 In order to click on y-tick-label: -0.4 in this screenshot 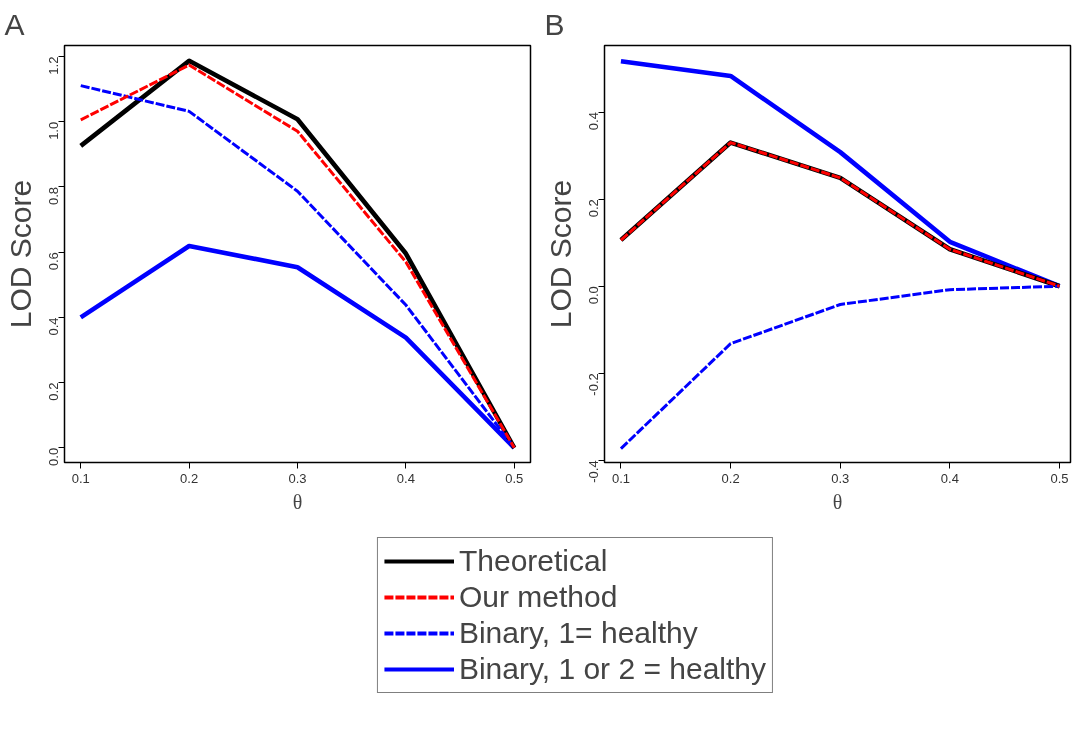, I will do `click(593, 471)`.